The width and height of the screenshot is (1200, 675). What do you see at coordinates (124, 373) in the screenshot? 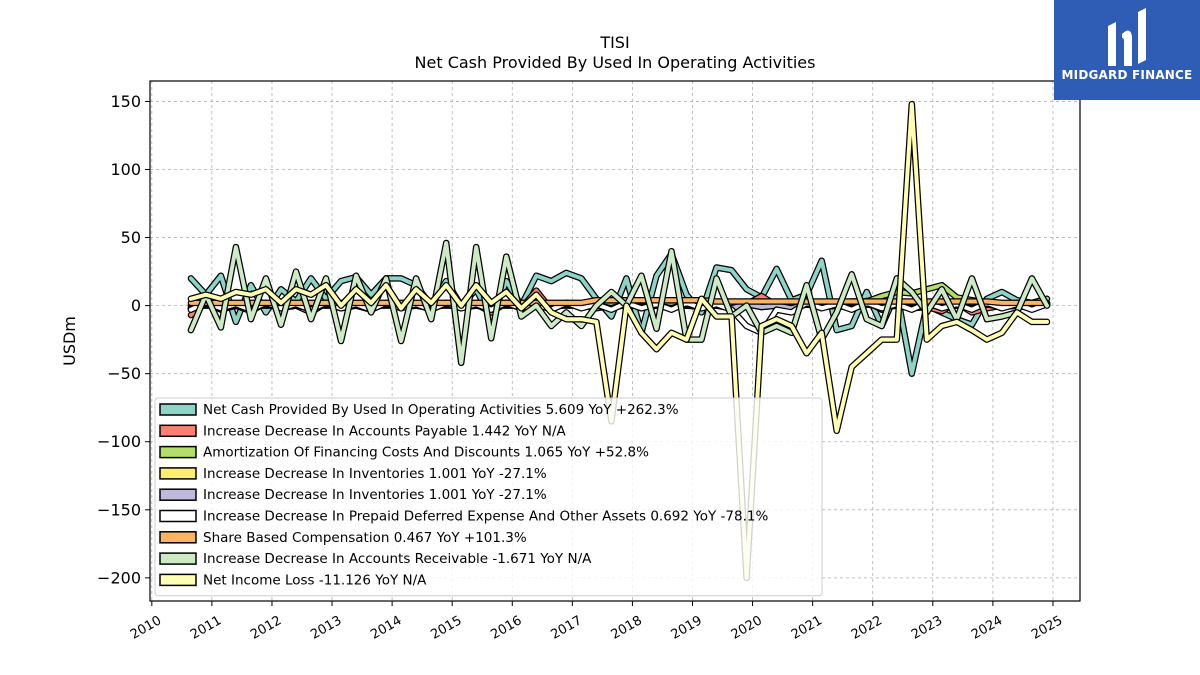
I see `y-tick-label: −50` at bounding box center [124, 373].